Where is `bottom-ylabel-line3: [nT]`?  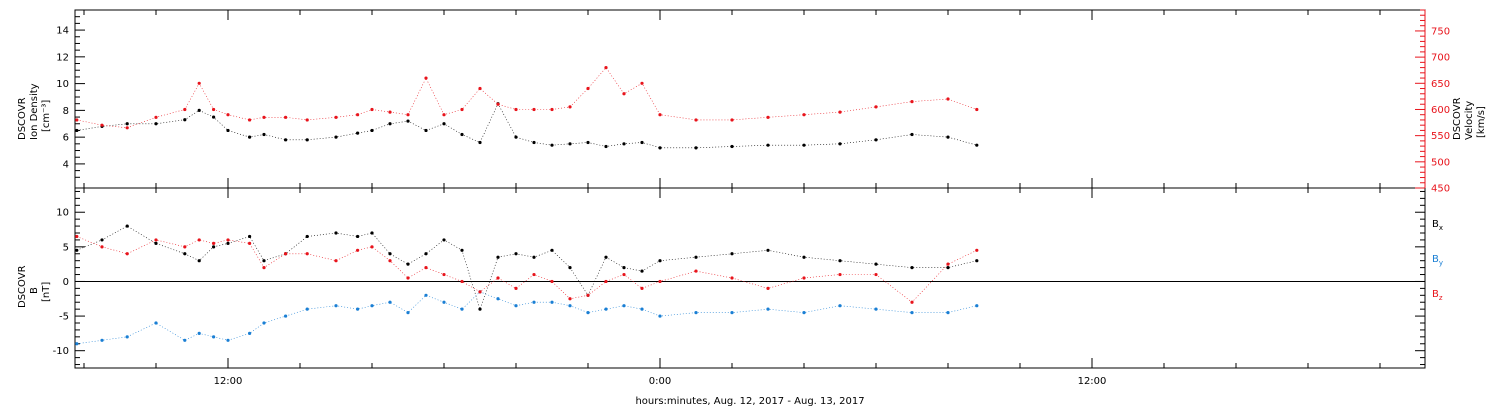
bottom-ylabel-line3: [nT] is located at coordinates (46, 292).